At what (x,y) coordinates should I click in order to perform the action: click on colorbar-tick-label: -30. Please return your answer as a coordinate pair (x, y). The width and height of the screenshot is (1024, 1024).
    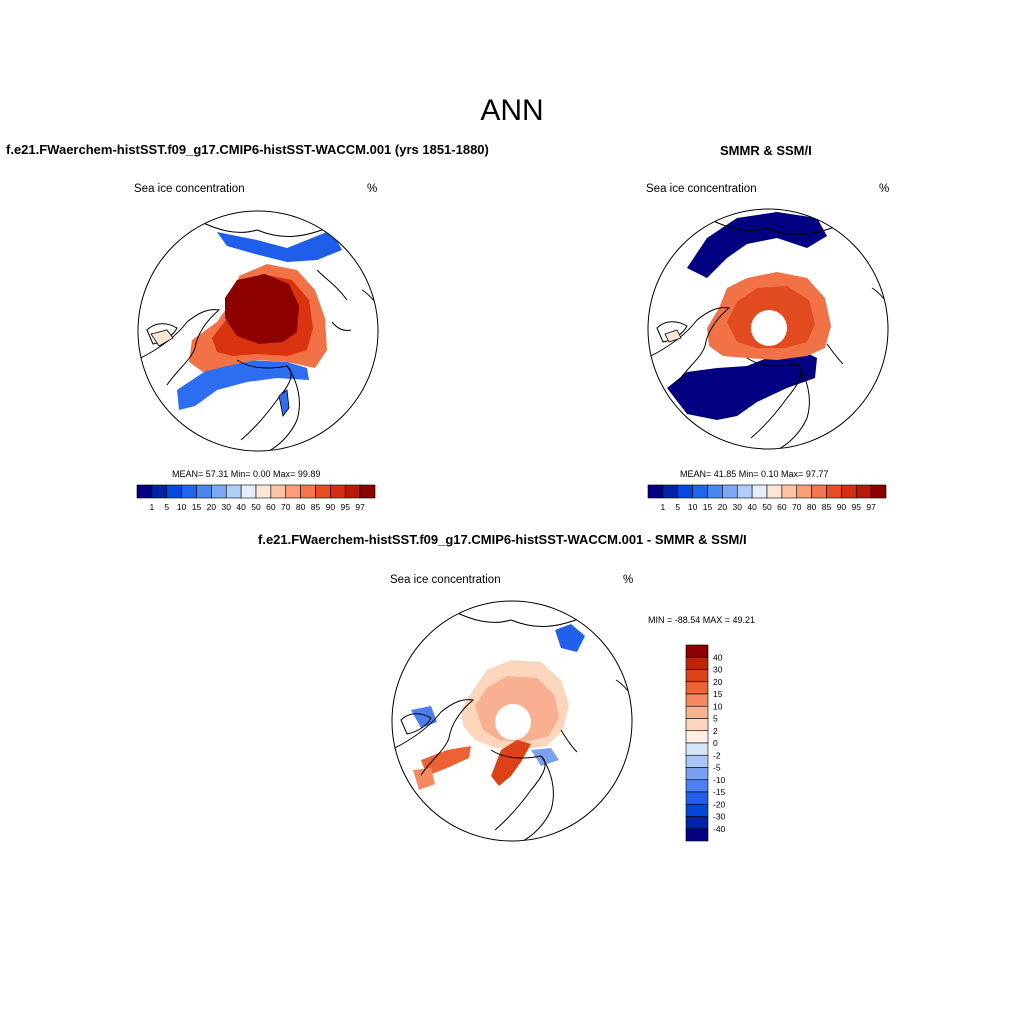
    Looking at the image, I should click on (719, 817).